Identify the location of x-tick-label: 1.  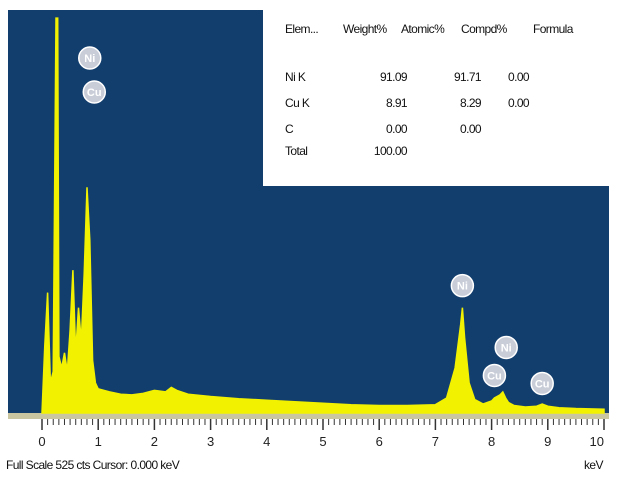
(98, 441).